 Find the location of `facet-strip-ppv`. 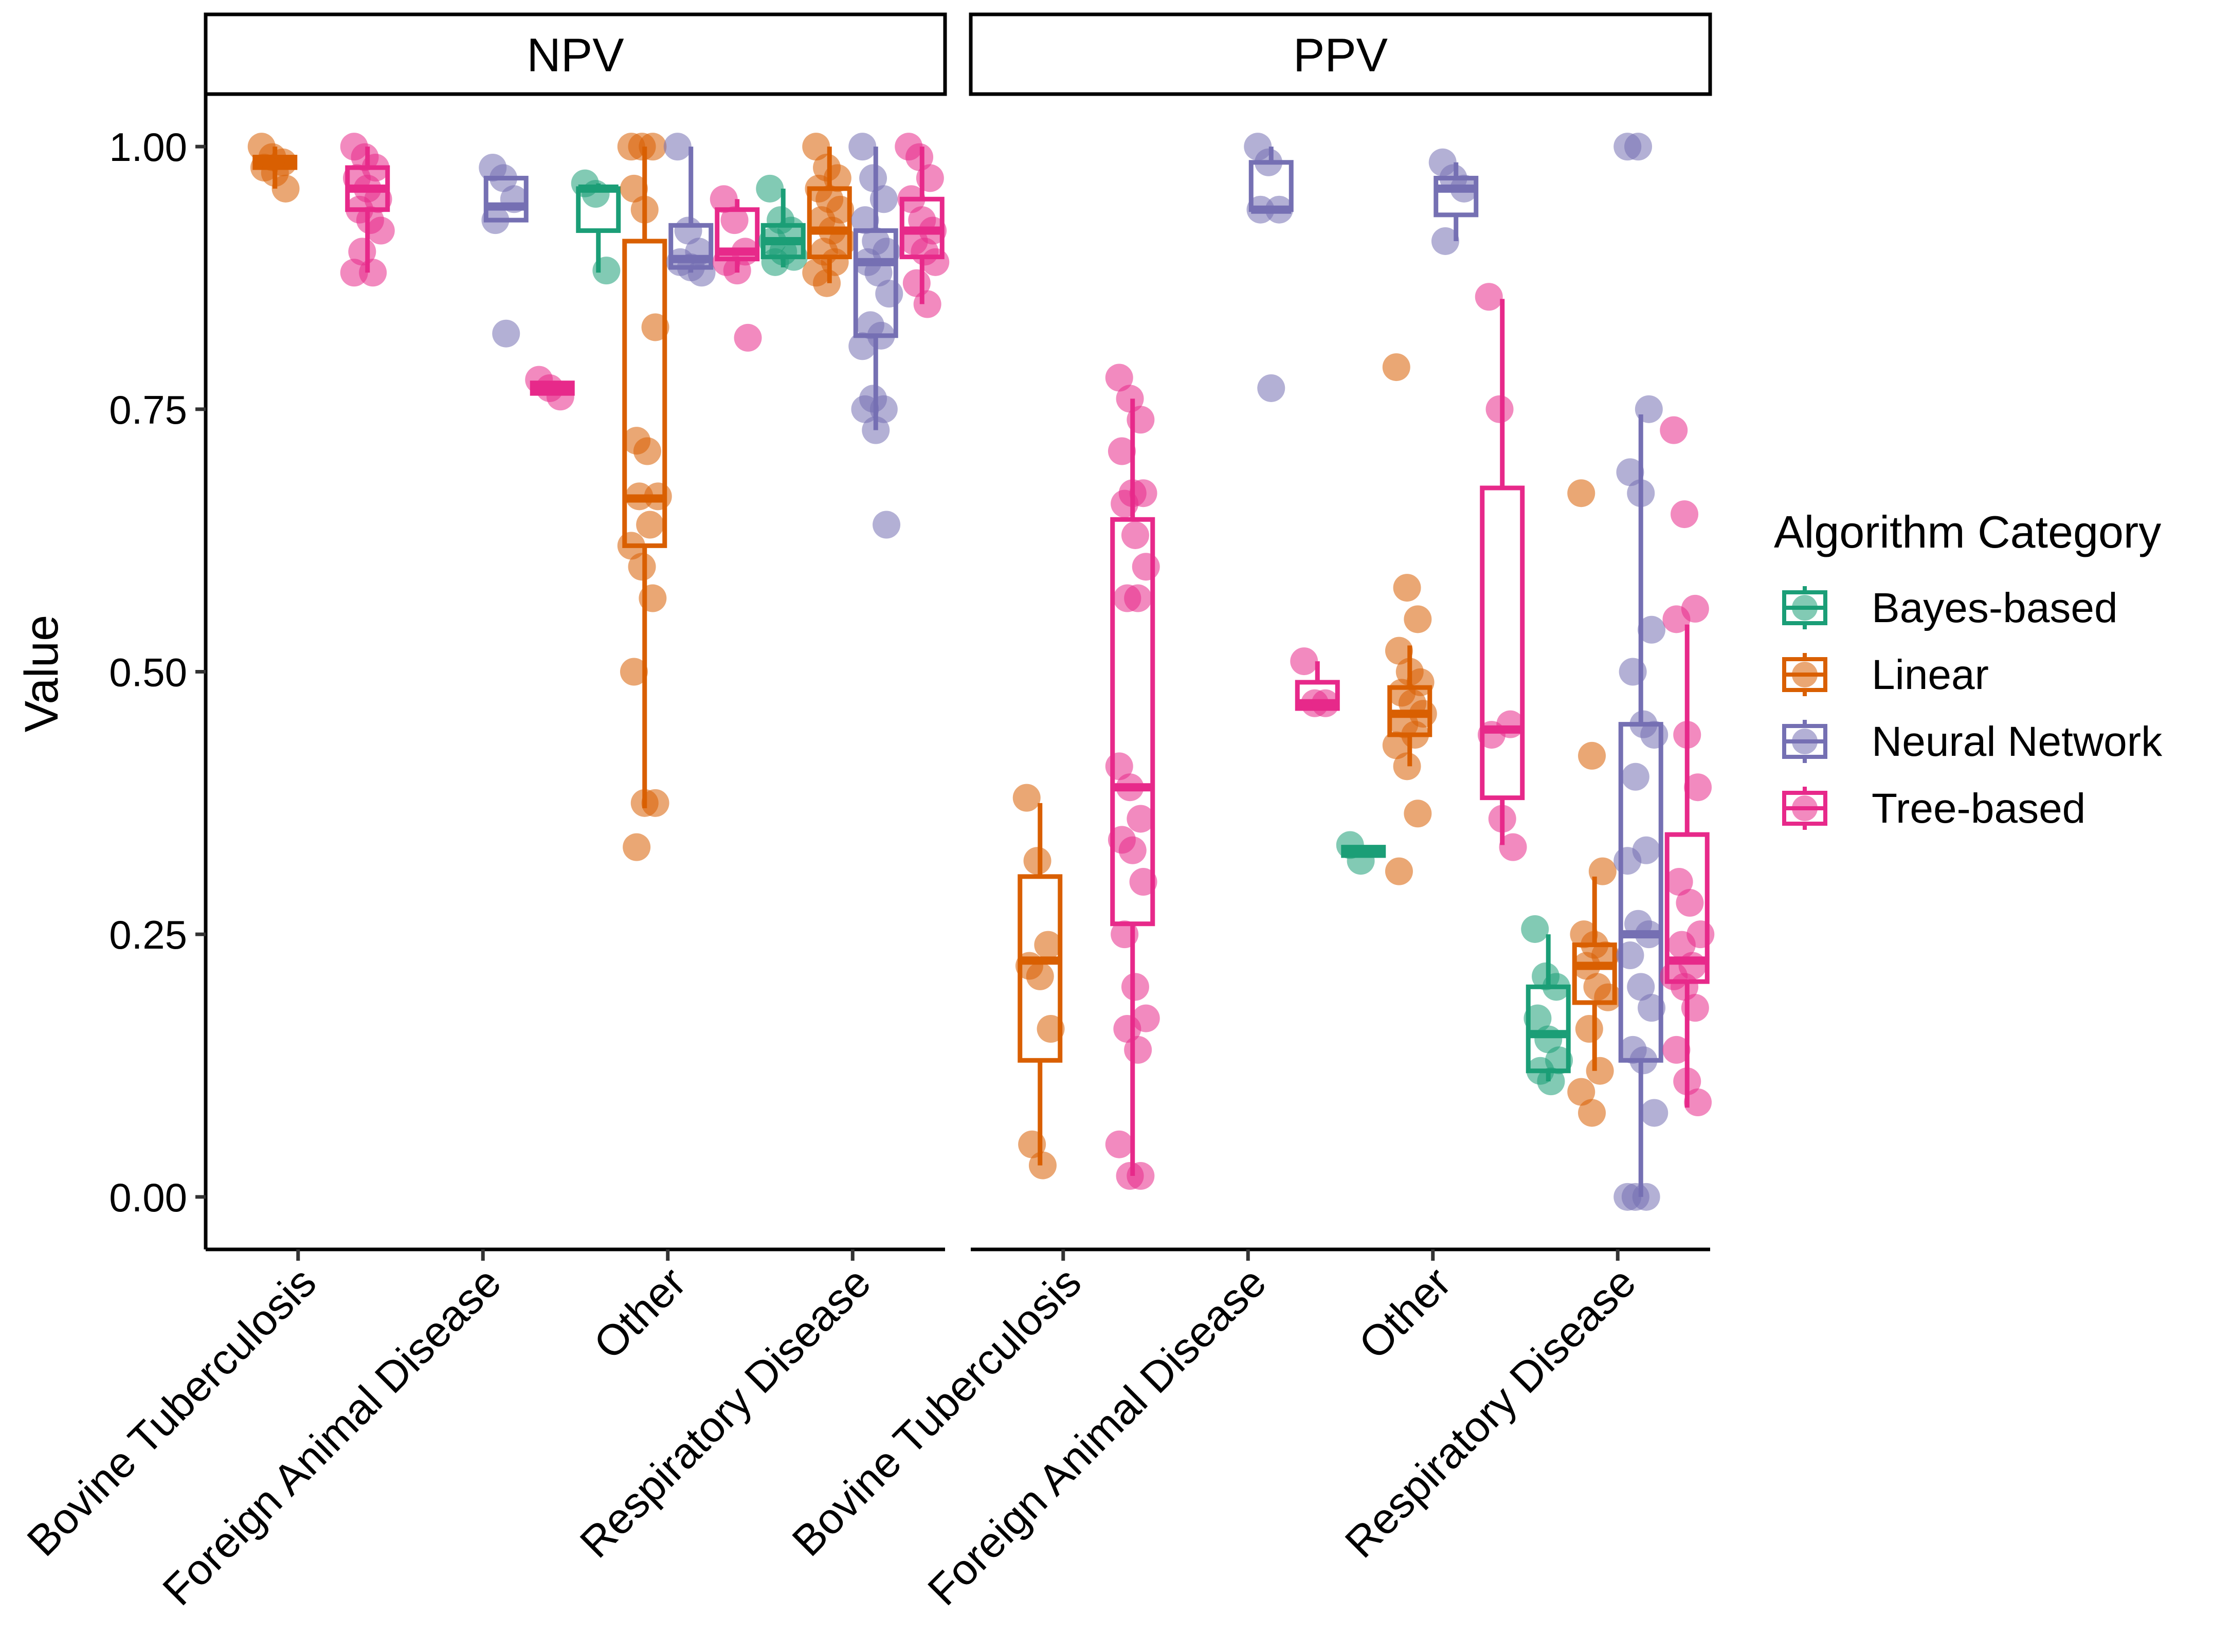

facet-strip-ppv is located at coordinates (1340, 54).